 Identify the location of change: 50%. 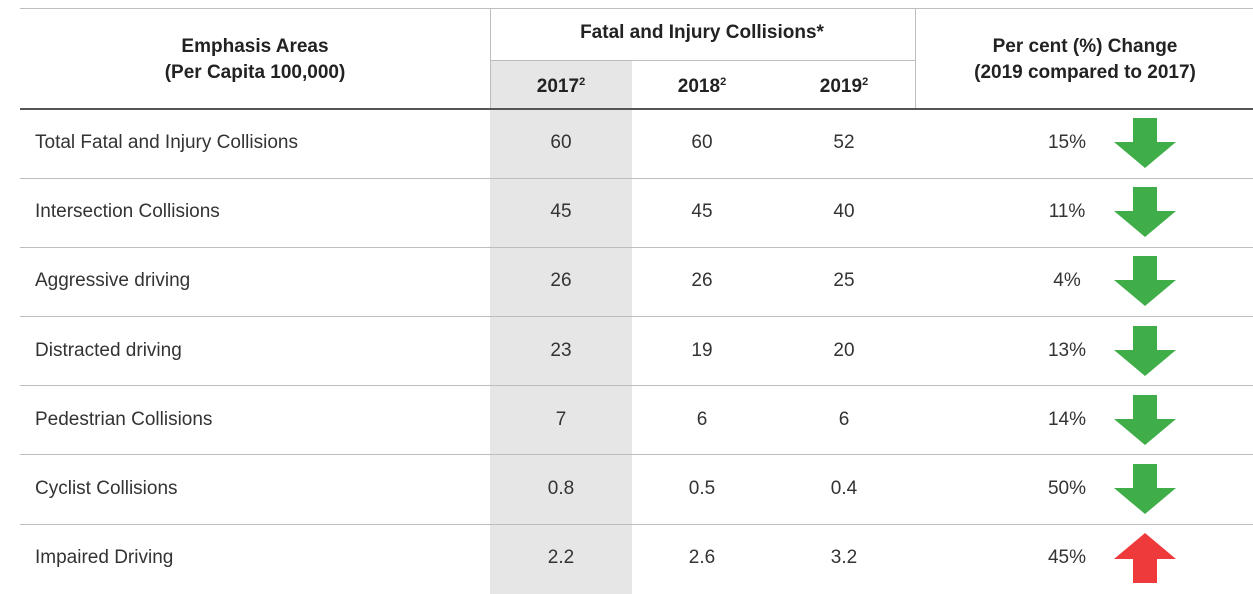
(1067, 488).